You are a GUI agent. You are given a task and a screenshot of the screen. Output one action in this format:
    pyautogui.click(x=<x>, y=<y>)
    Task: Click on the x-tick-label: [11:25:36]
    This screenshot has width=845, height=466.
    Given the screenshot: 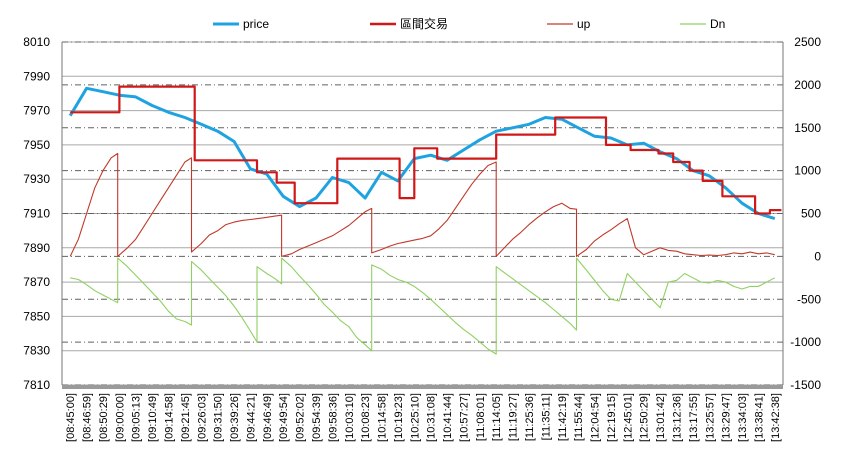 What is the action you would take?
    pyautogui.click(x=530, y=417)
    